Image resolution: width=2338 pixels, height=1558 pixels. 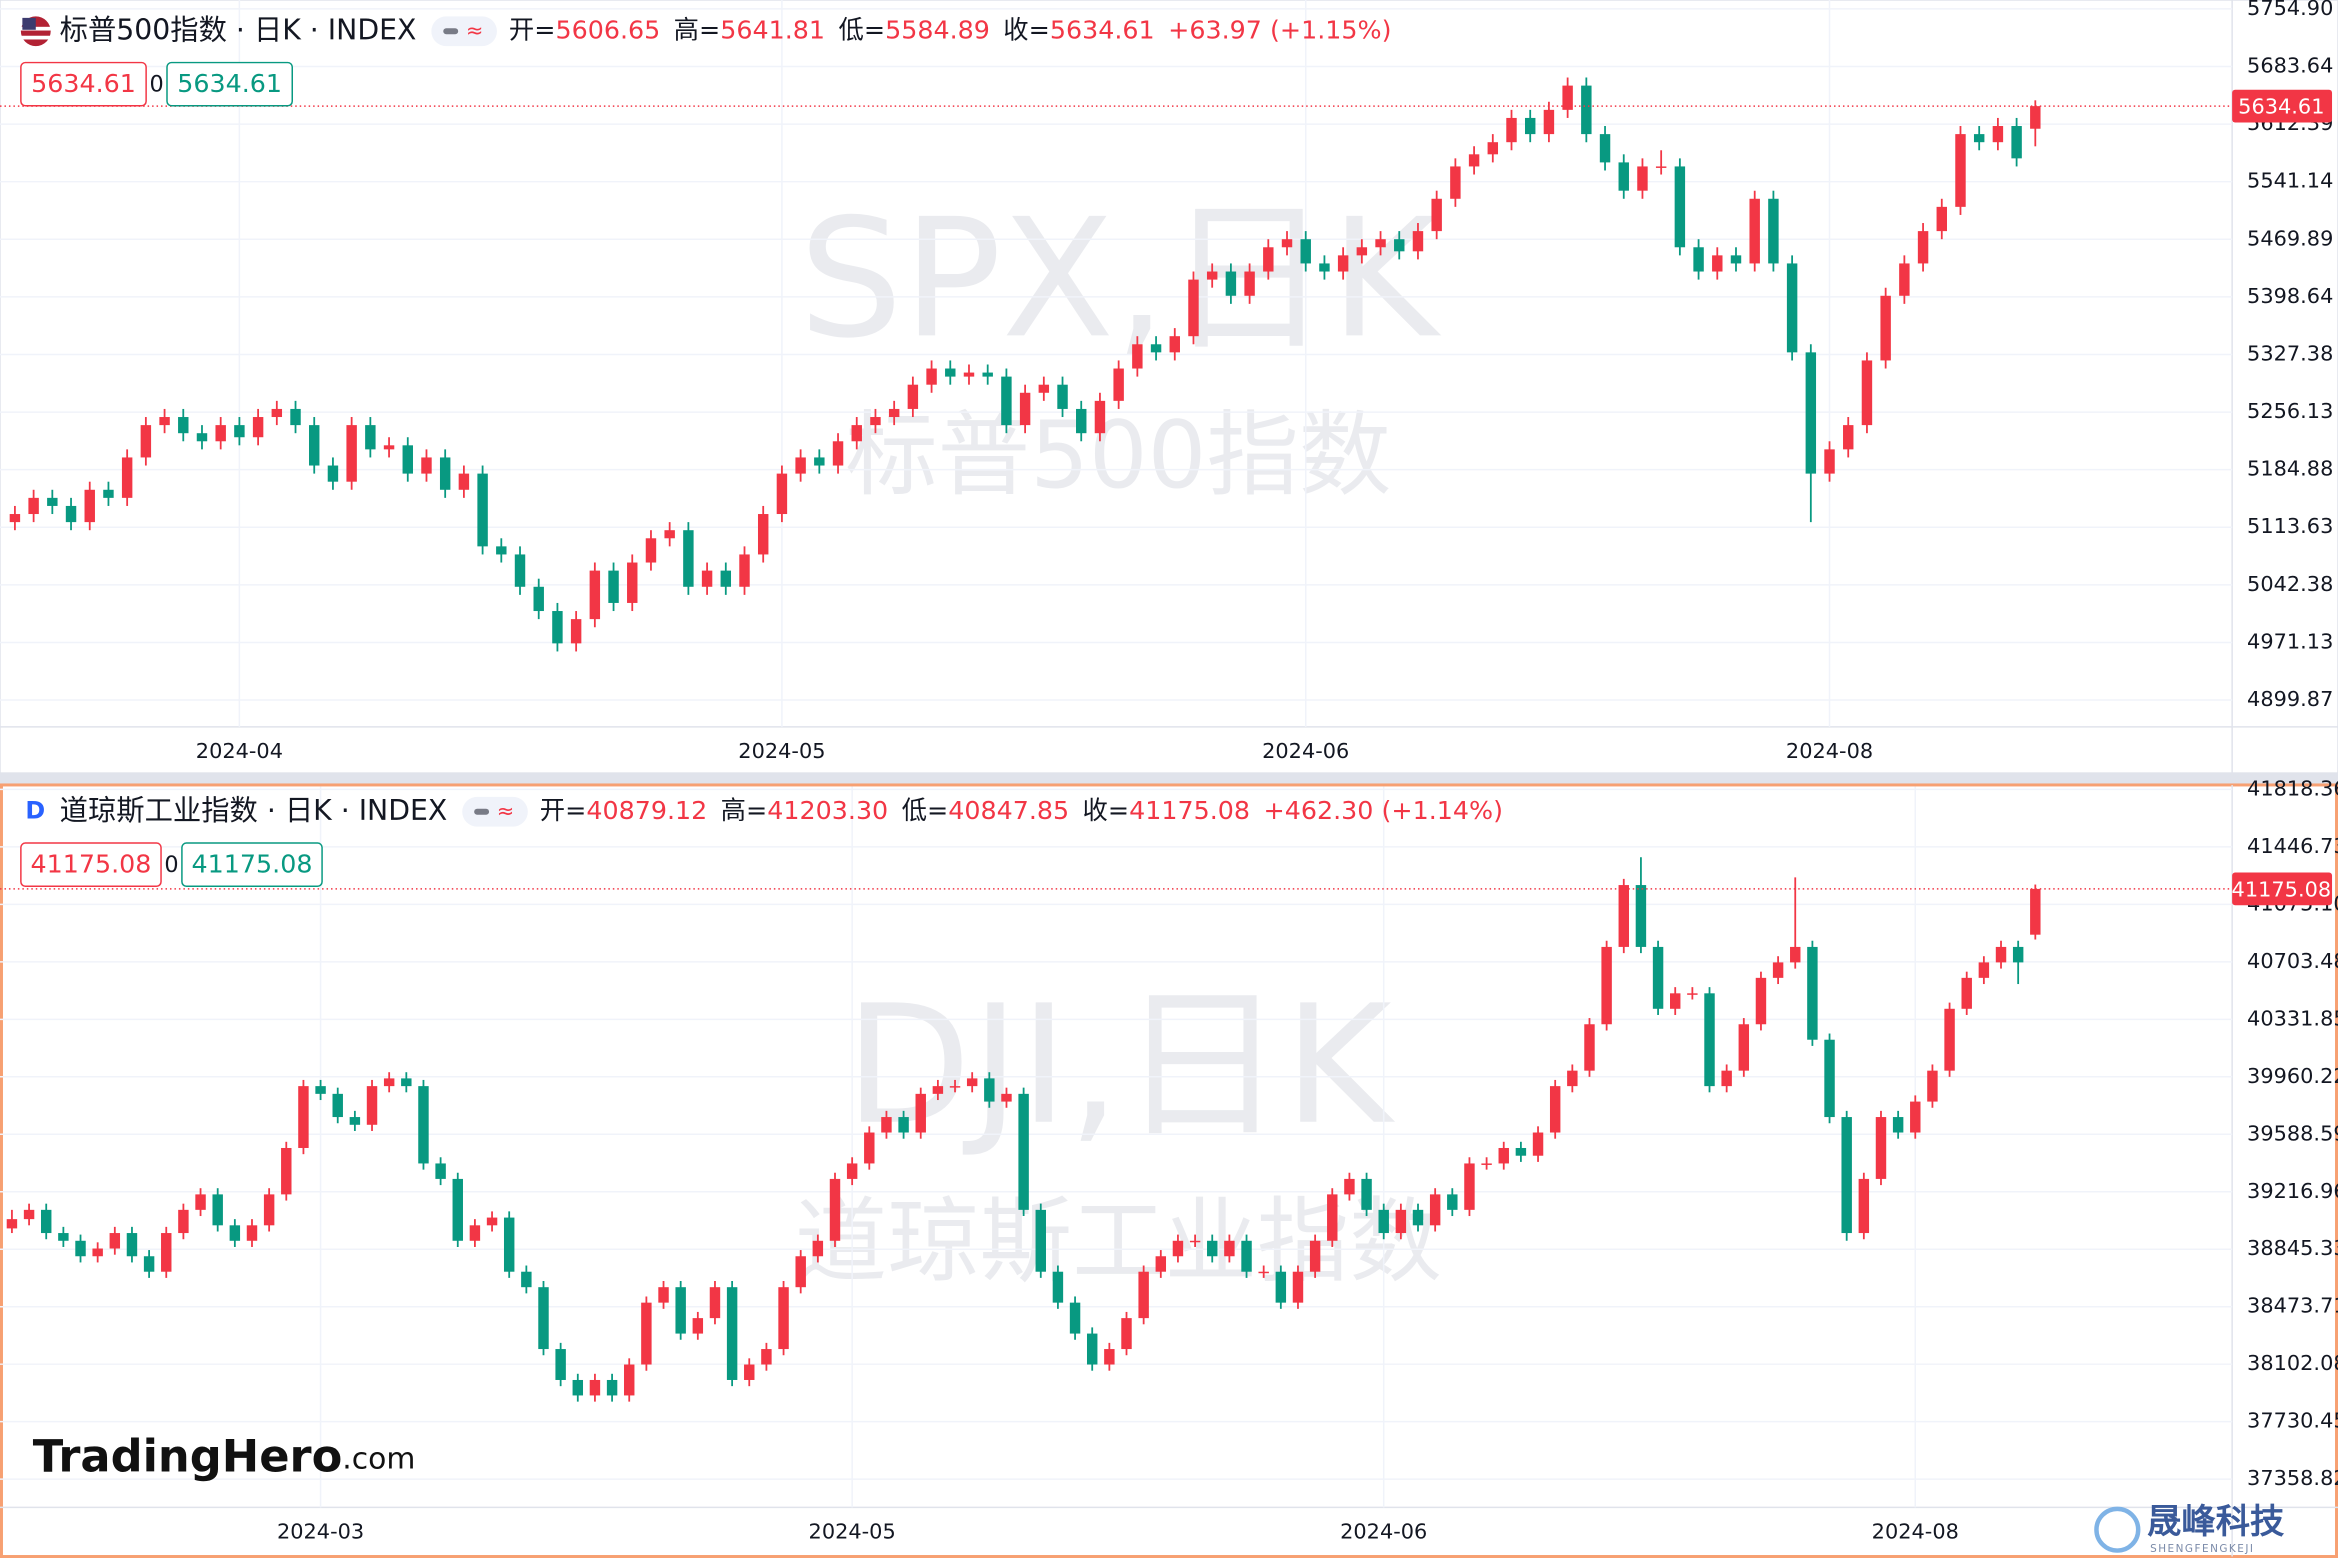 What do you see at coordinates (2292, 788) in the screenshot?
I see `y-tick-label: 41818.36` at bounding box center [2292, 788].